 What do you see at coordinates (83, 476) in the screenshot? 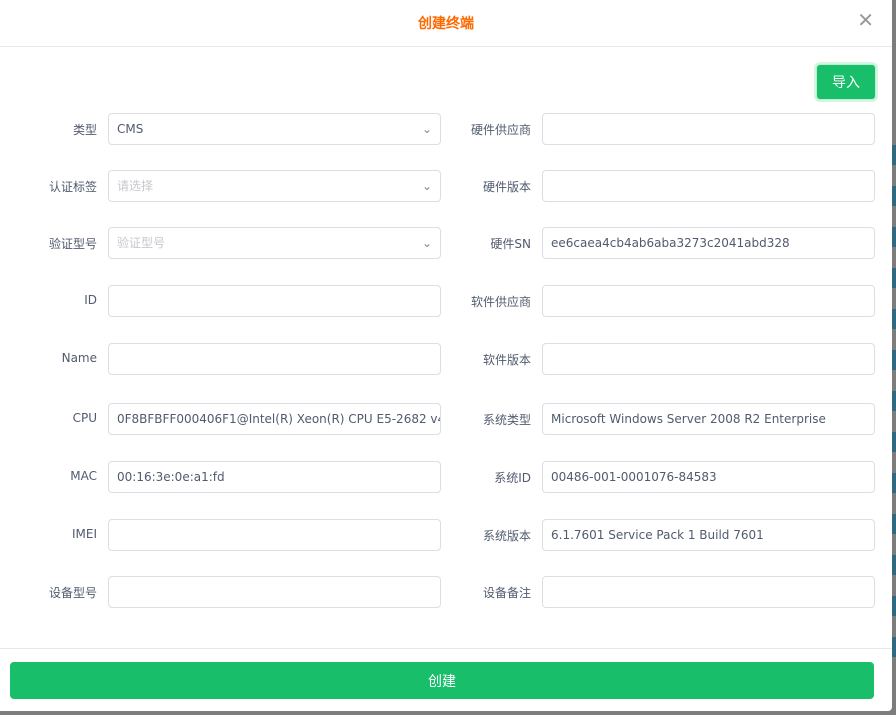
I see `field-label: MAC` at bounding box center [83, 476].